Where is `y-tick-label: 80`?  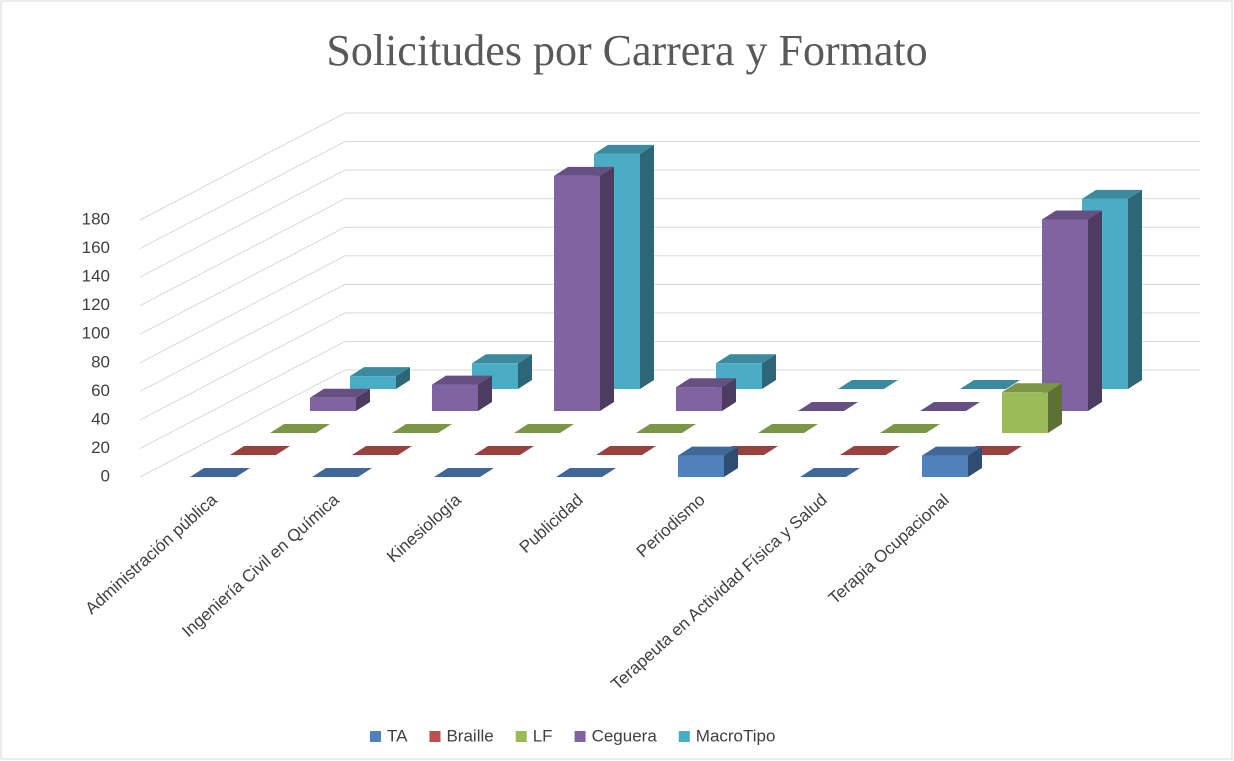
y-tick-label: 80 is located at coordinates (100, 361).